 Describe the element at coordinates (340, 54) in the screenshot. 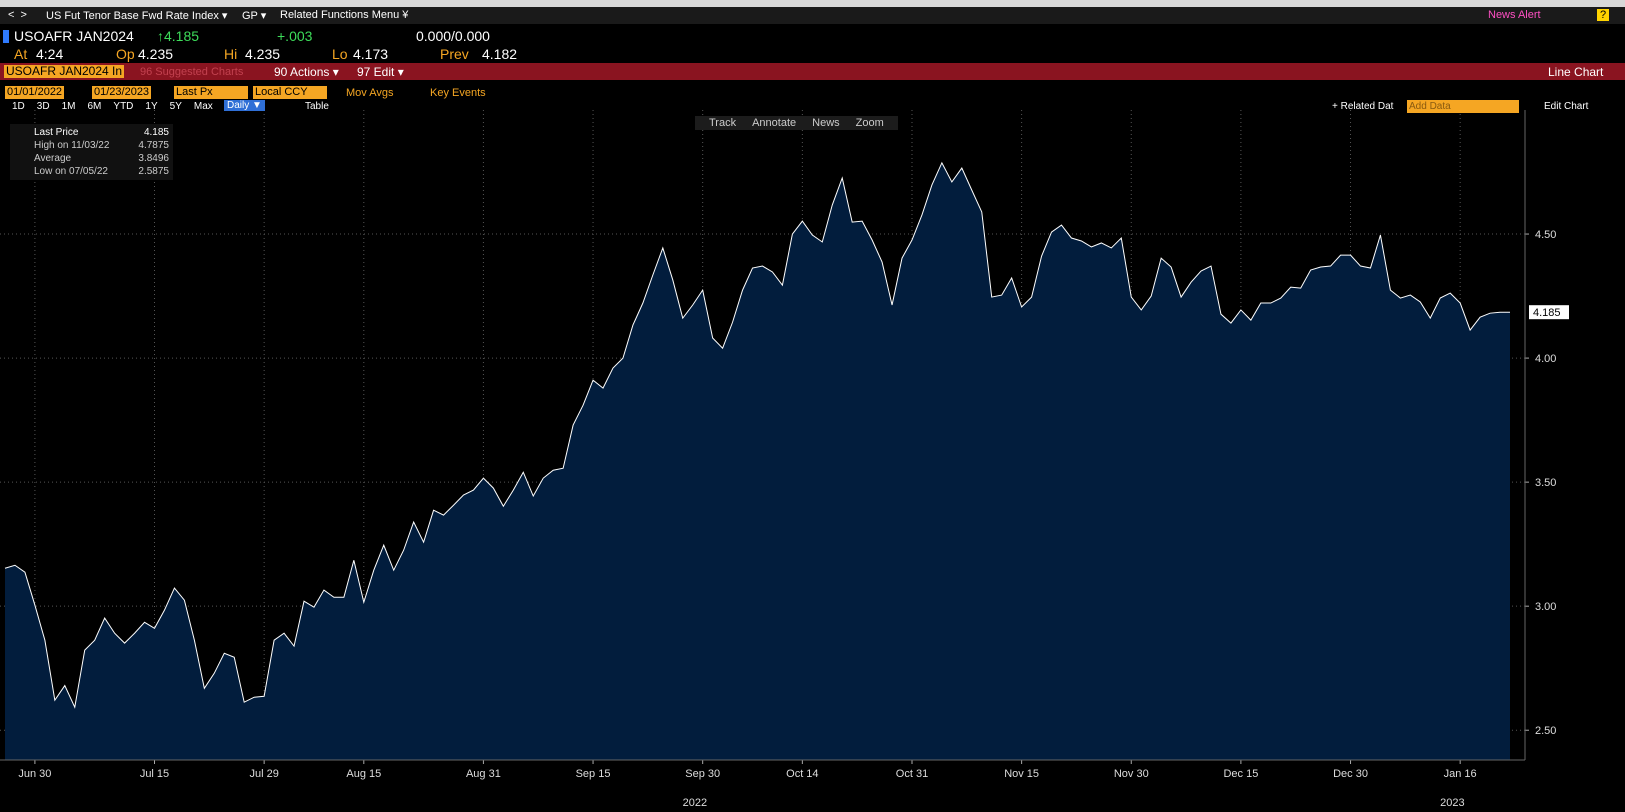

I see `lo-label: Lo` at that location.